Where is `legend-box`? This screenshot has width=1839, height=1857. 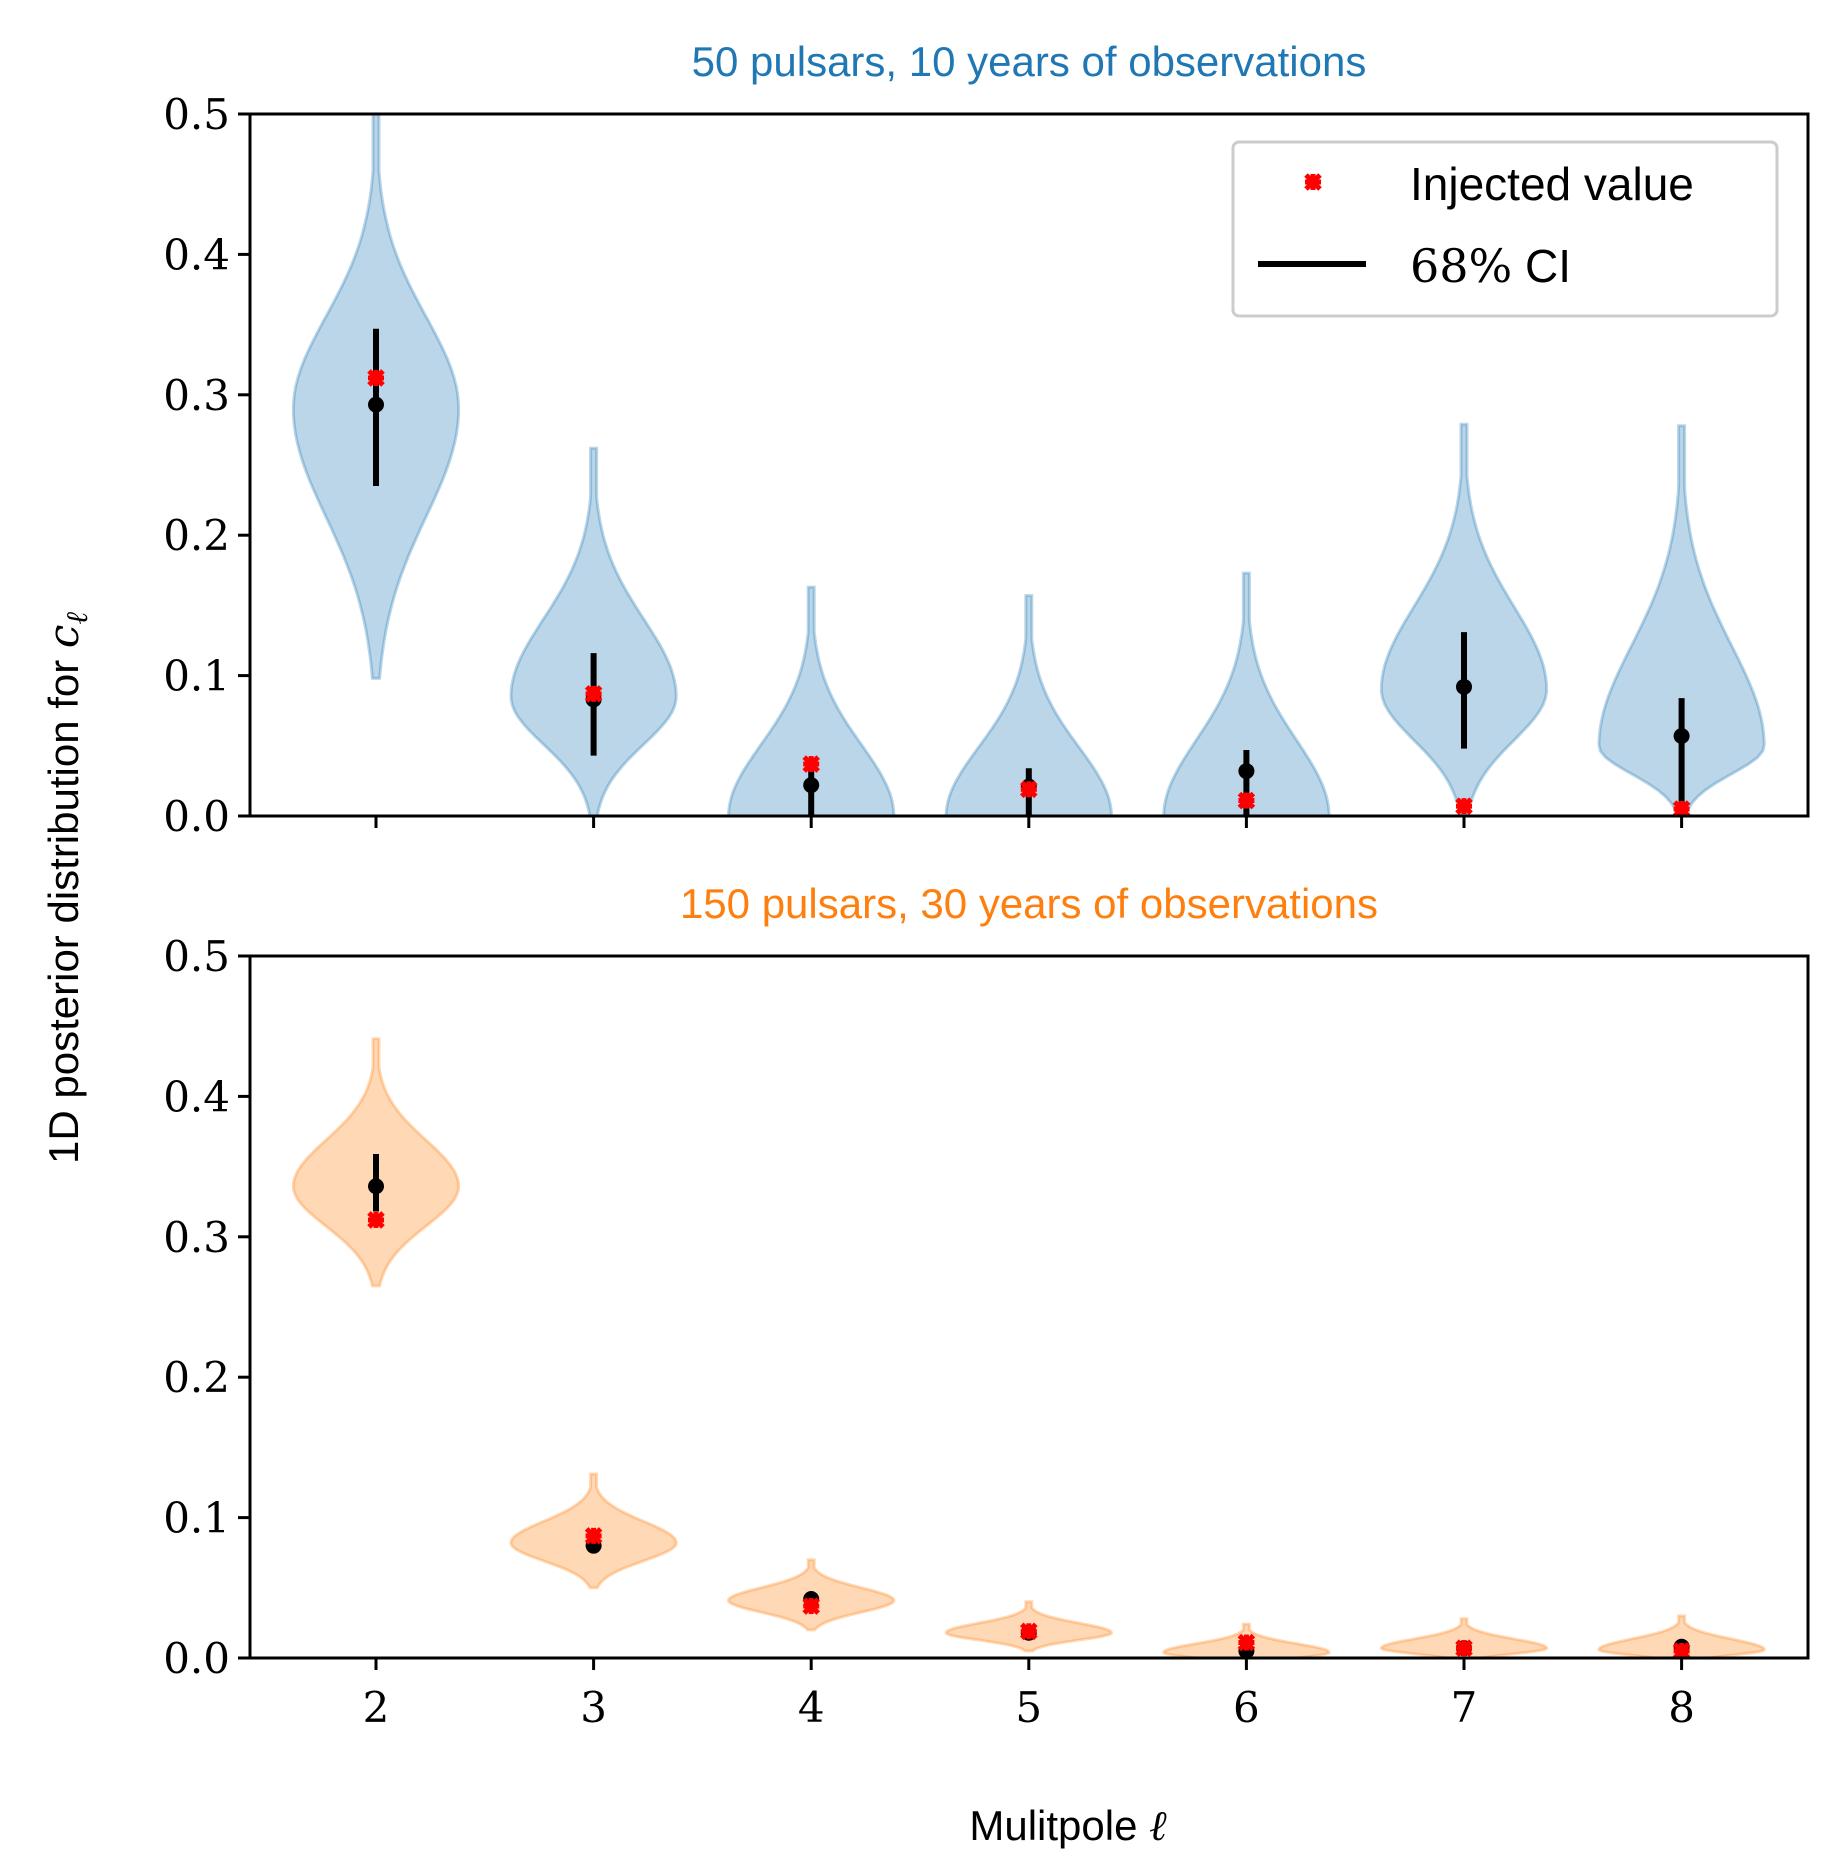 legend-box is located at coordinates (1505, 229).